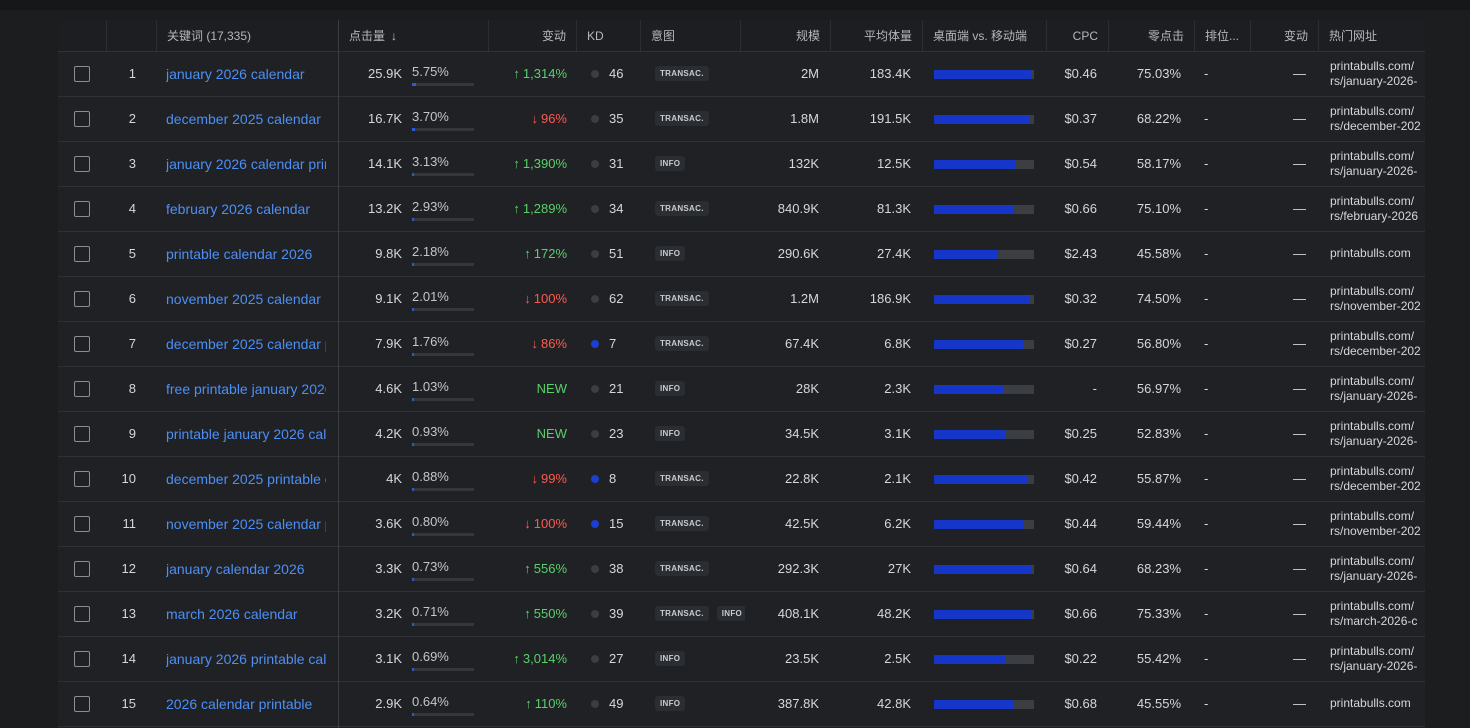  Describe the element at coordinates (1374, 209) in the screenshot. I see `top-url-link: printabulls.com/ rs/february-2026` at that location.